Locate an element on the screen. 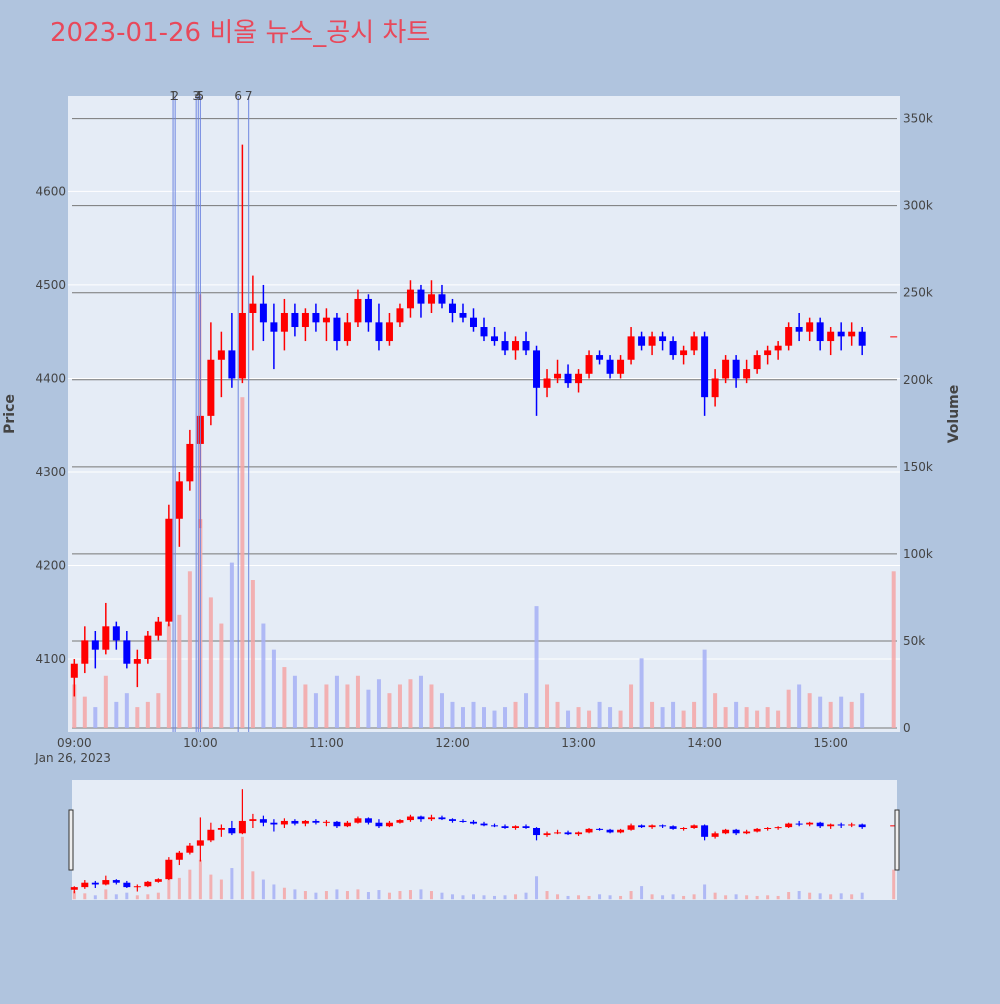 This screenshot has height=1004, width=1000. range-slider is located at coordinates (484, 840).